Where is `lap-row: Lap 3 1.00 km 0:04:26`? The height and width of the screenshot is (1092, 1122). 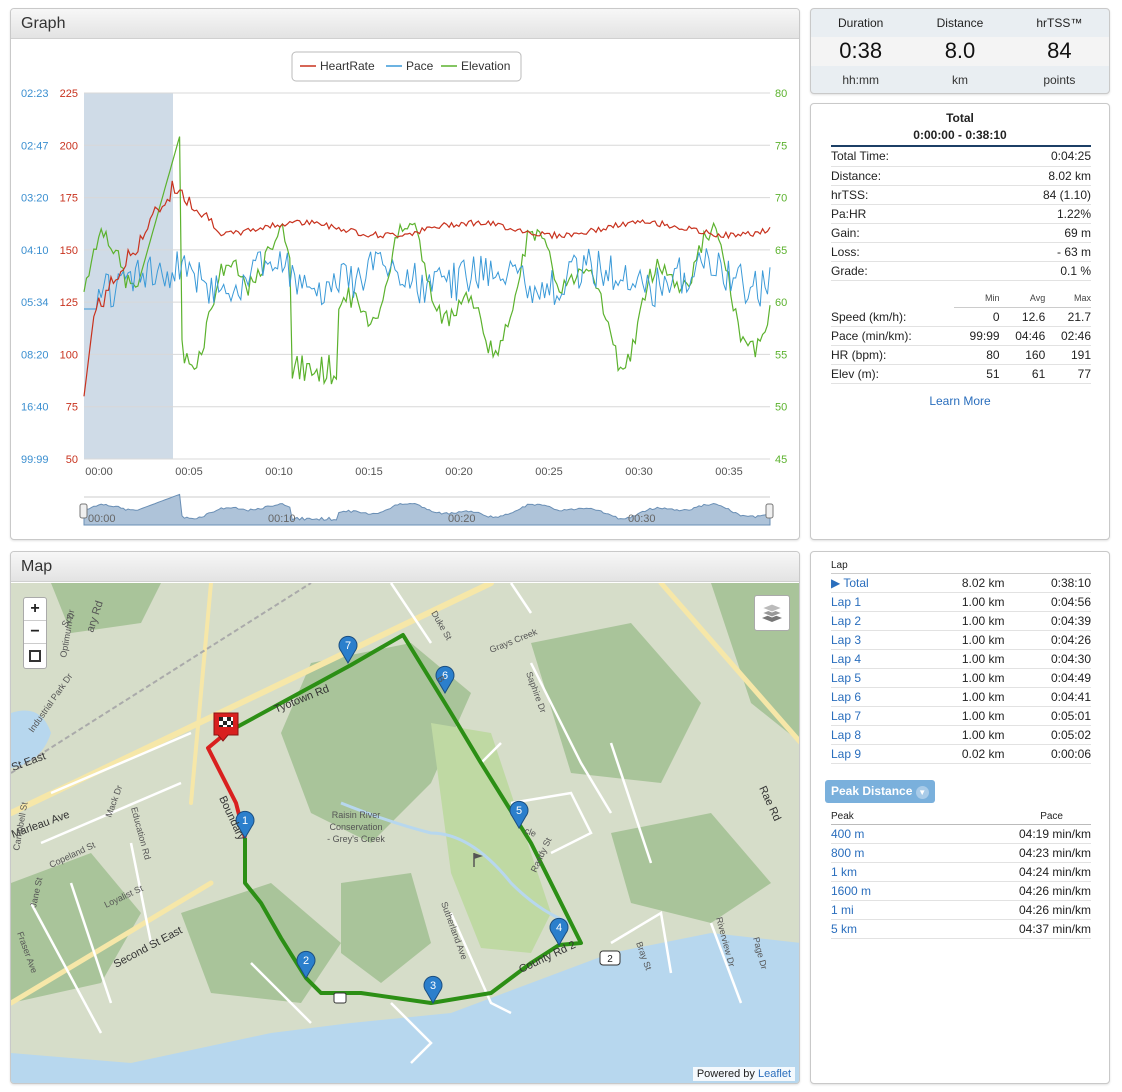 lap-row: Lap 3 1.00 km 0:04:26 is located at coordinates (961, 640).